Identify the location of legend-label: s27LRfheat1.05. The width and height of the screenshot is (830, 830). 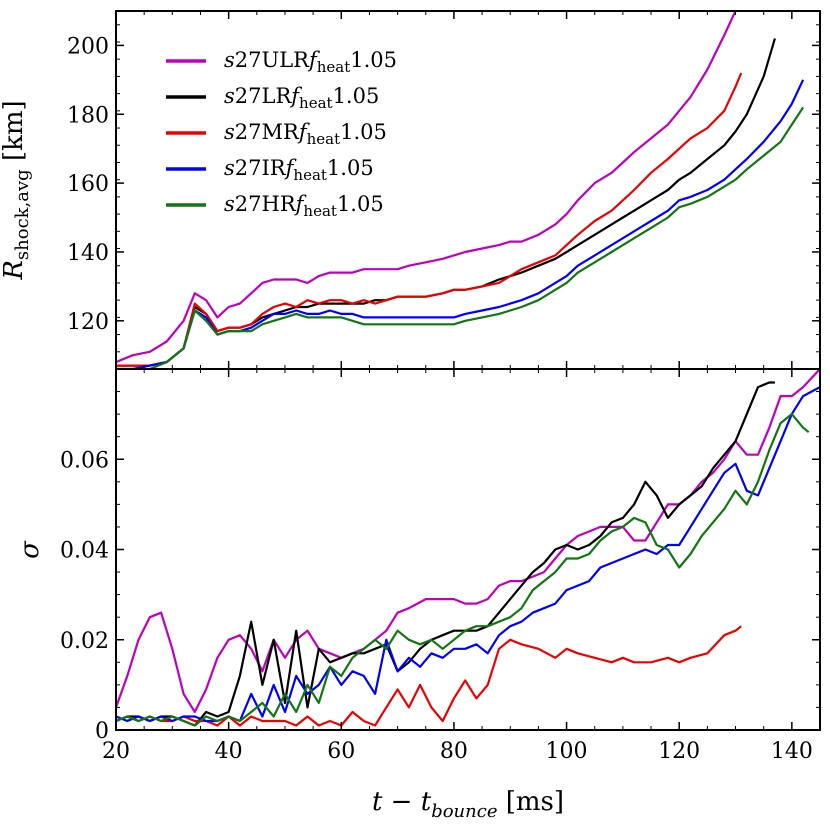
(301, 98).